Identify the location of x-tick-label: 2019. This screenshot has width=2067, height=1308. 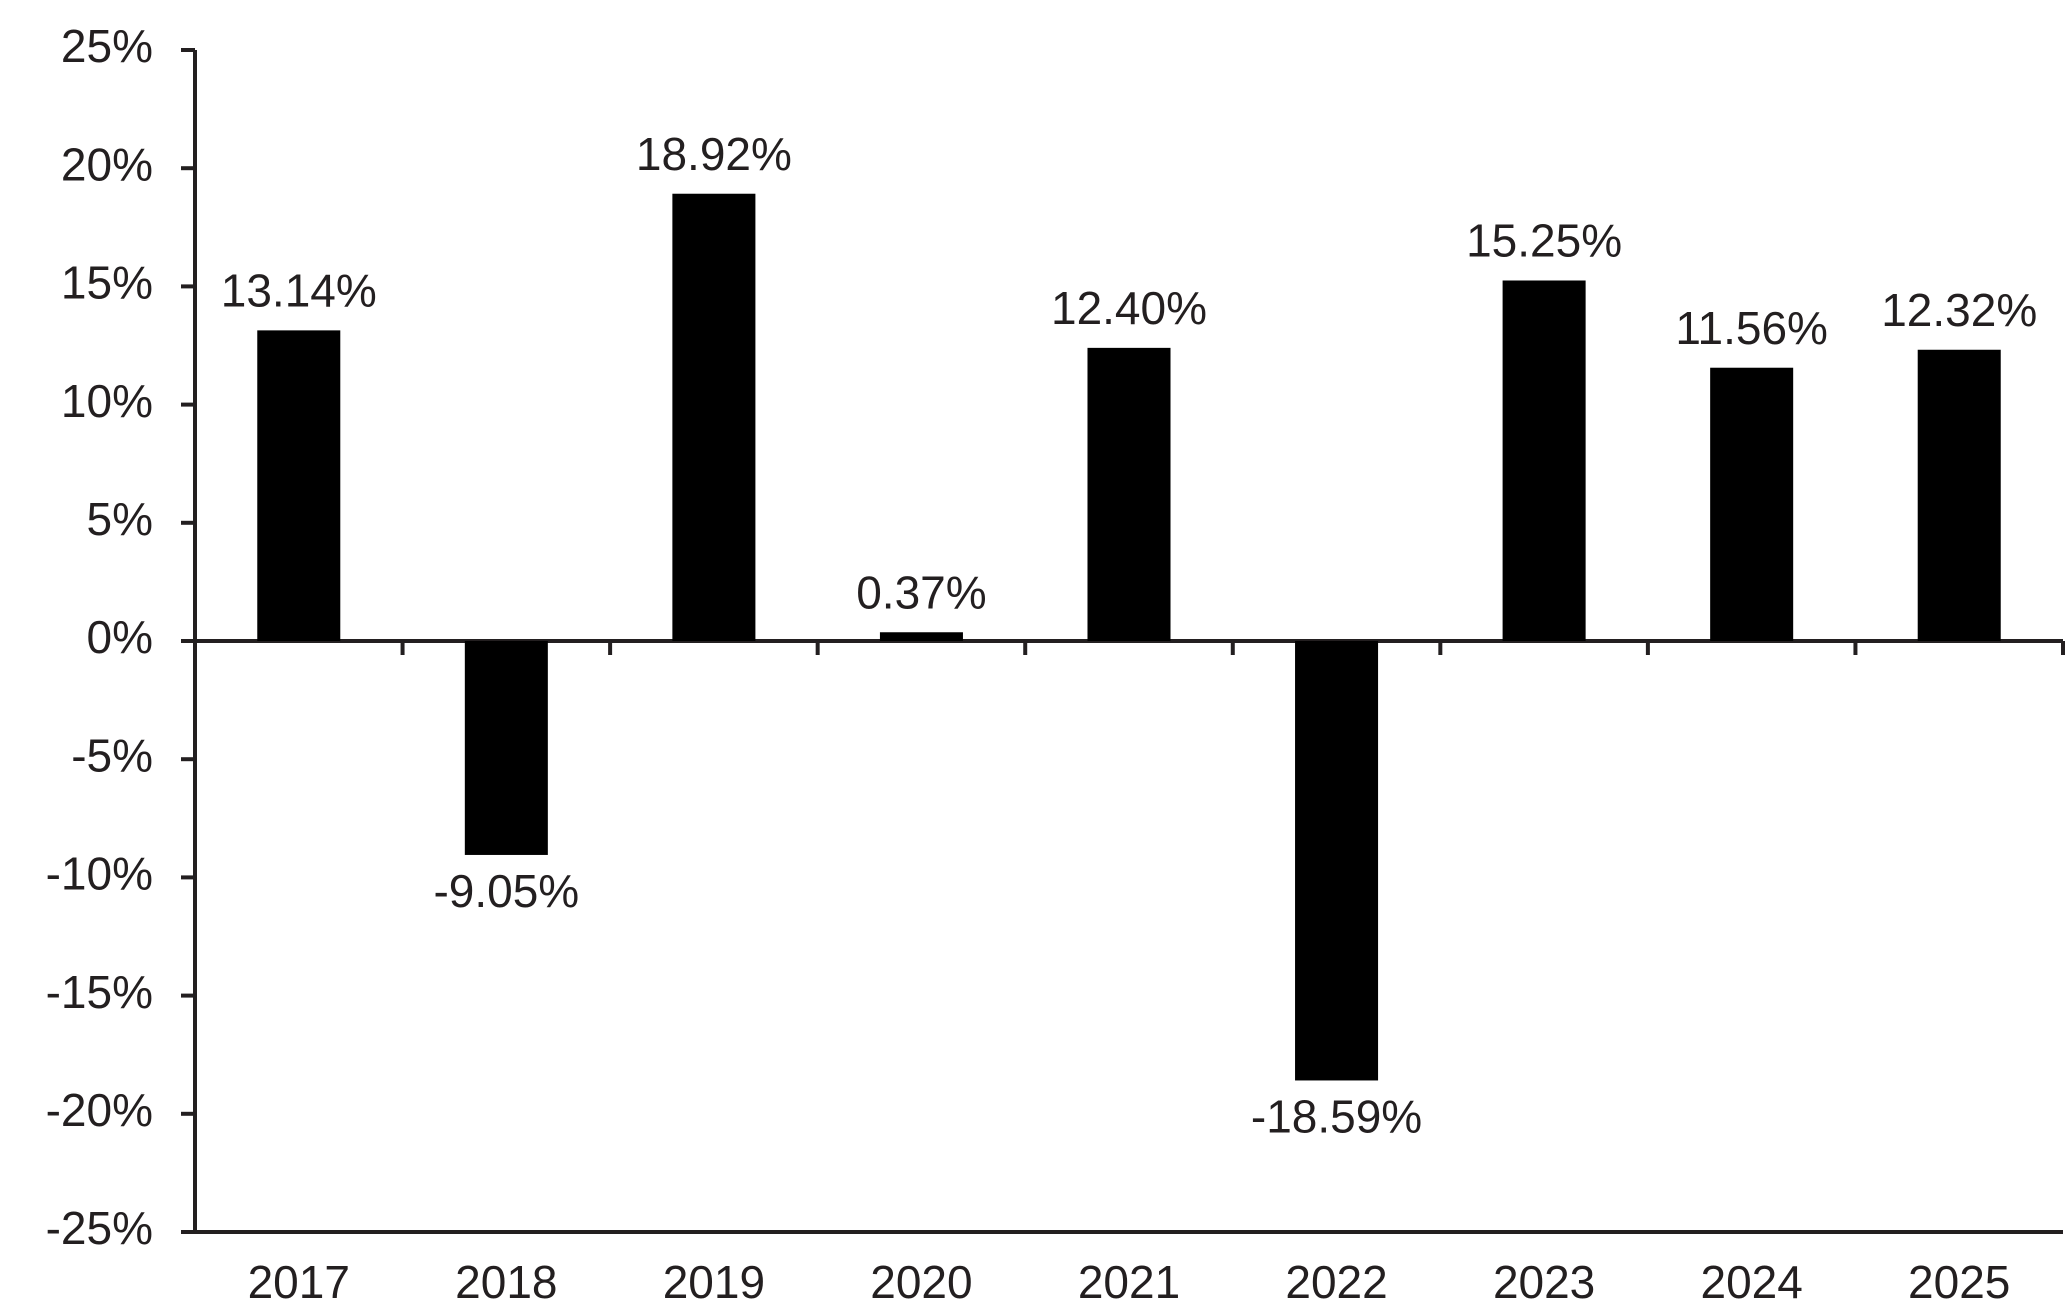
(714, 1282).